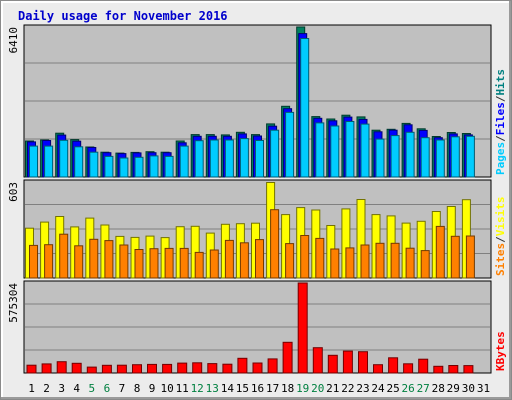 The image size is (512, 400). Describe the element at coordinates (61, 388) in the screenshot. I see `x-tick-label-3: 3` at that location.